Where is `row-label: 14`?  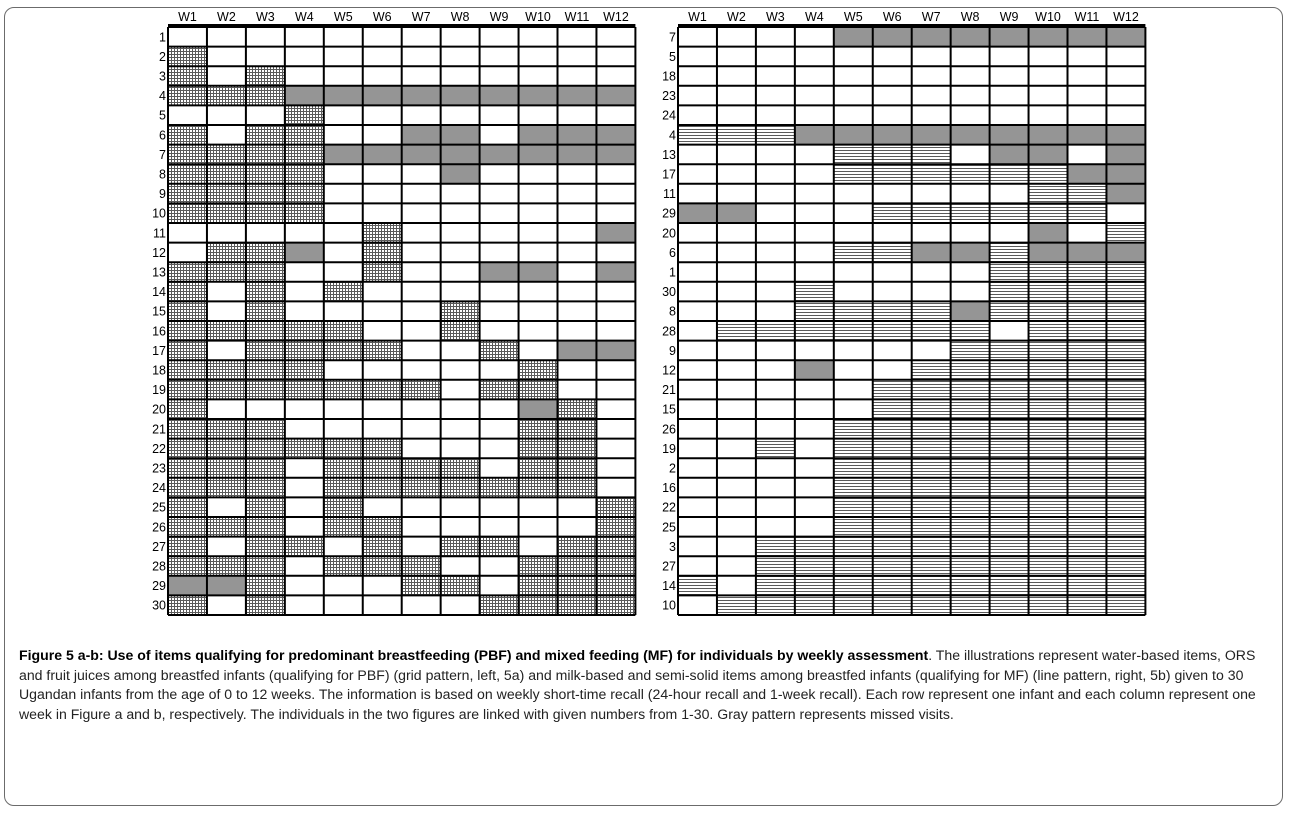 row-label: 14 is located at coordinates (159, 292).